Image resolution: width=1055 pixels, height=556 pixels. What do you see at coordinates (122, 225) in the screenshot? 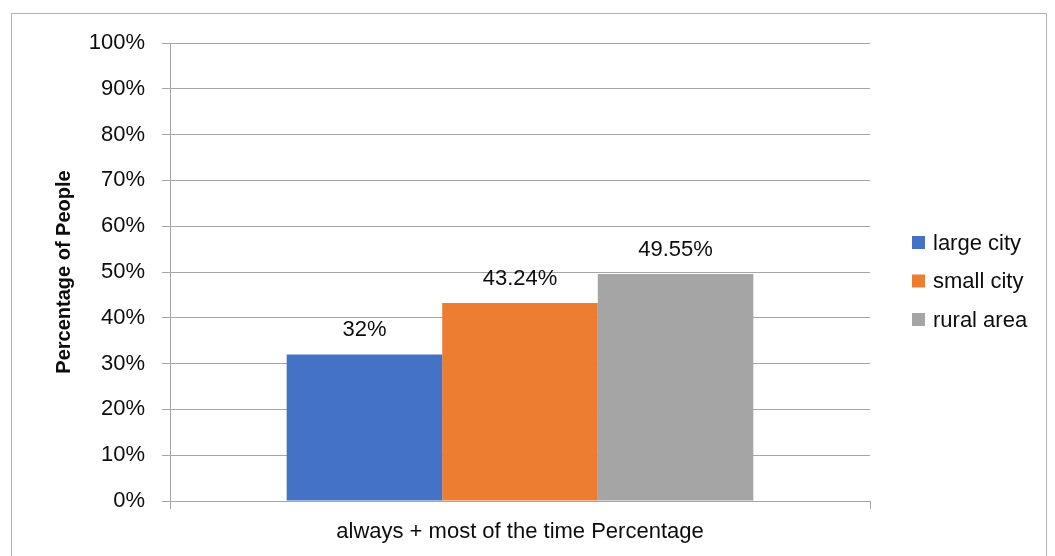
I see `y-tick-label: 60%` at bounding box center [122, 225].